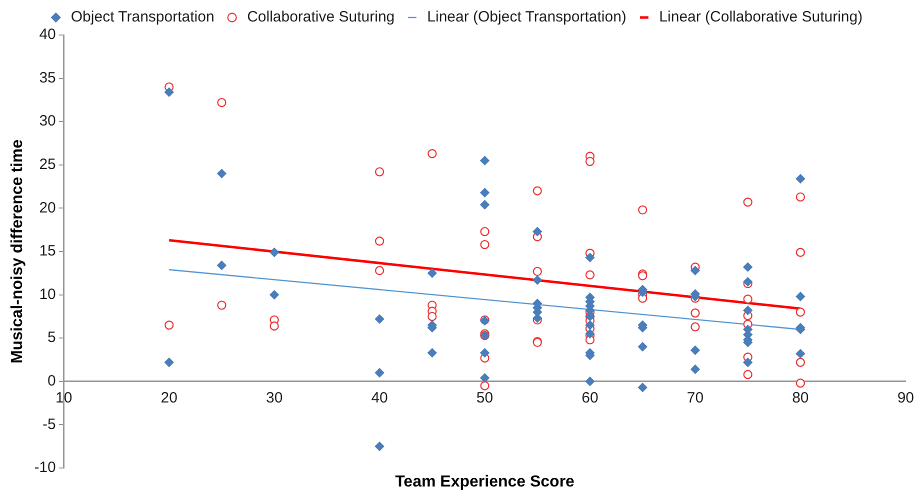 This screenshot has height=494, width=917. I want to click on y-axis-title: Musical-noisy difference time, so click(17, 251).